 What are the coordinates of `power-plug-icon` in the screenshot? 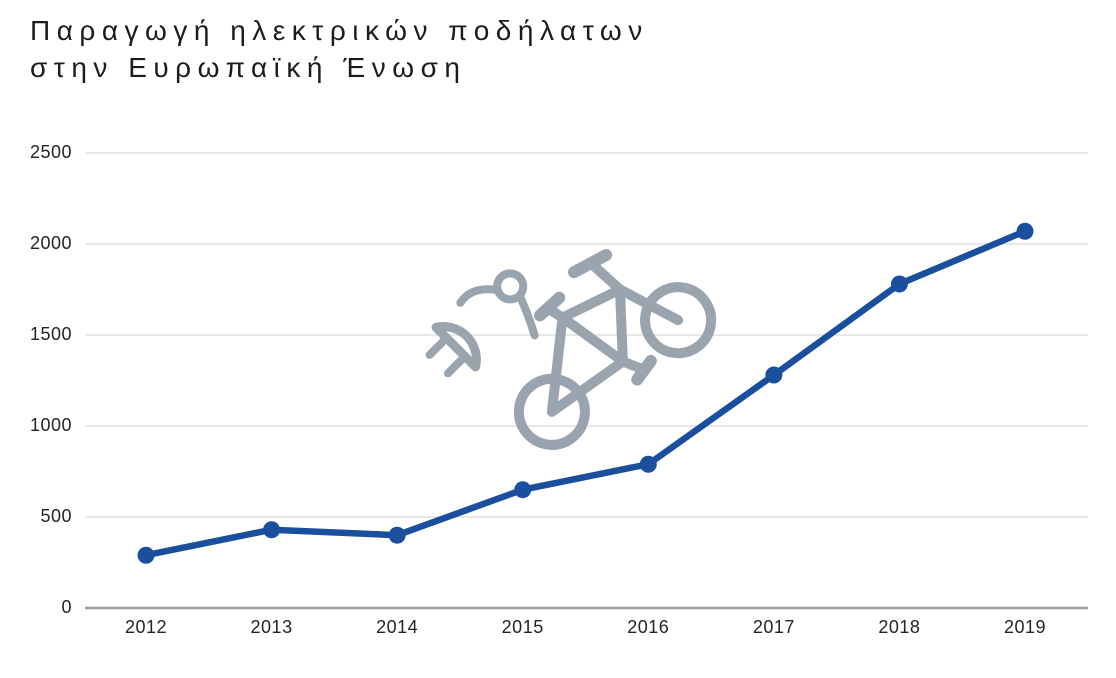 It's located at (453, 350).